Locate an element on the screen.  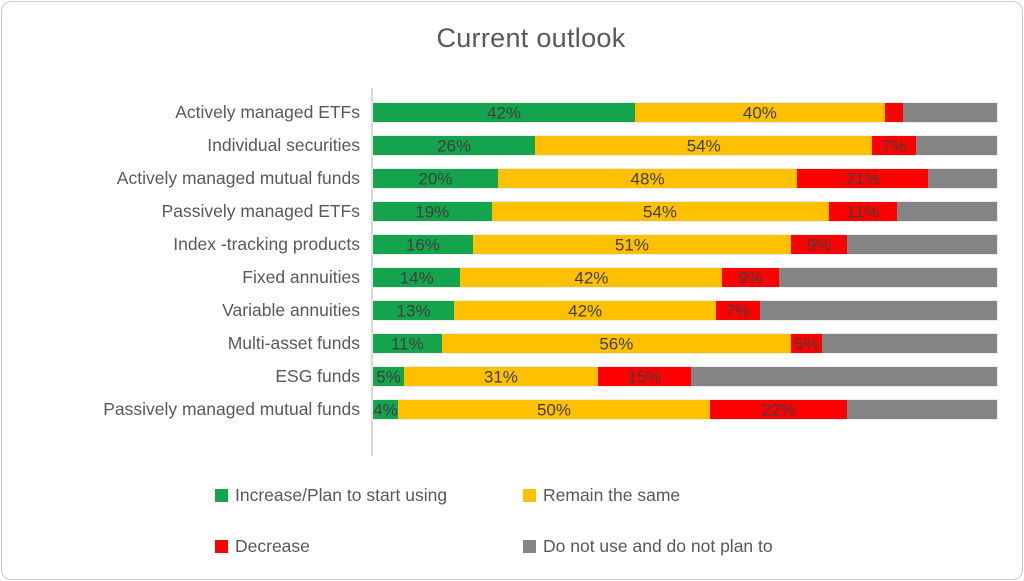
bar-value-label: 56% is located at coordinates (616, 343).